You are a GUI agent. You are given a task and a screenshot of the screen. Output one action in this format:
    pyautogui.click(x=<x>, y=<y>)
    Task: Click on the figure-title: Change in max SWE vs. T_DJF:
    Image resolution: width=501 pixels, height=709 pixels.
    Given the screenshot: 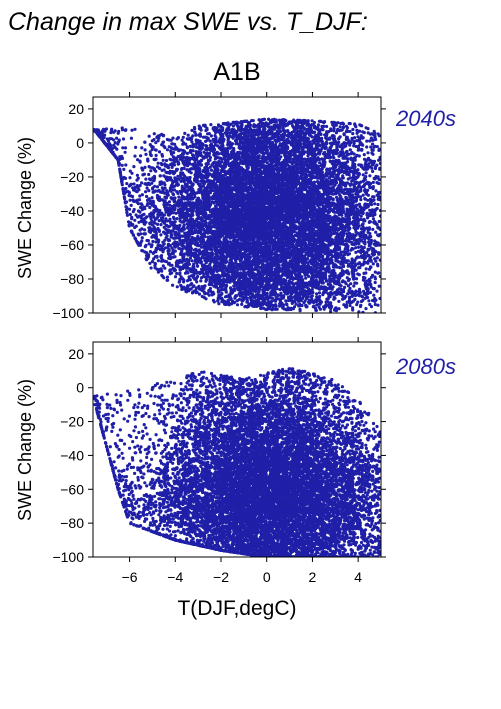 What is the action you would take?
    pyautogui.click(x=188, y=22)
    